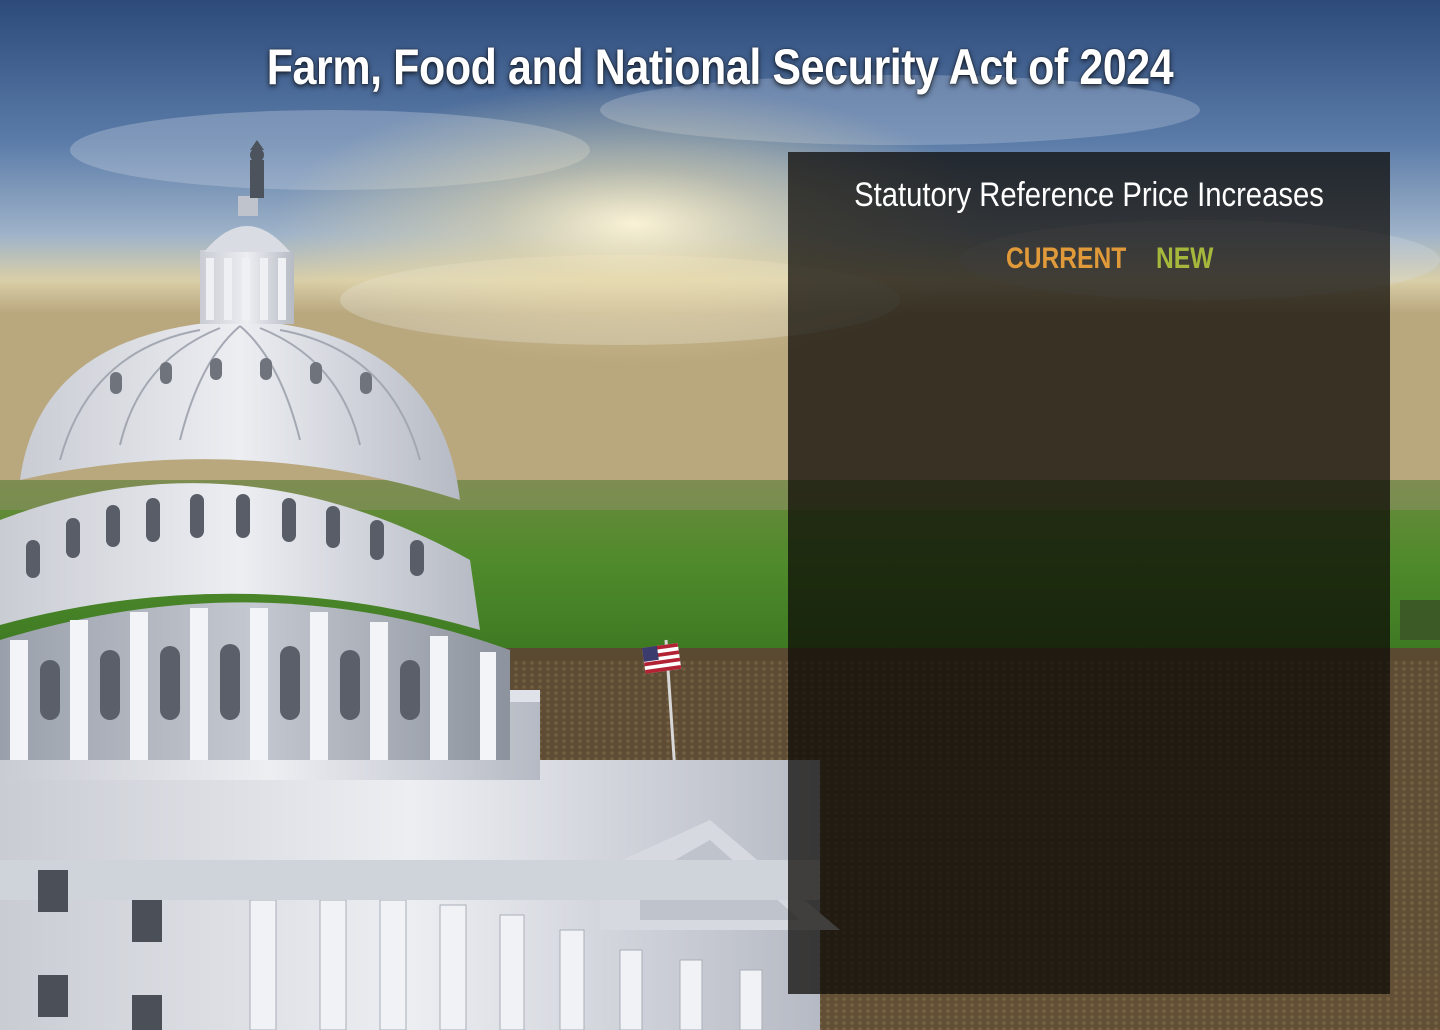 Image resolution: width=1440 pixels, height=1030 pixels. What do you see at coordinates (1066, 258) in the screenshot?
I see `current-column-header: CURRENT` at bounding box center [1066, 258].